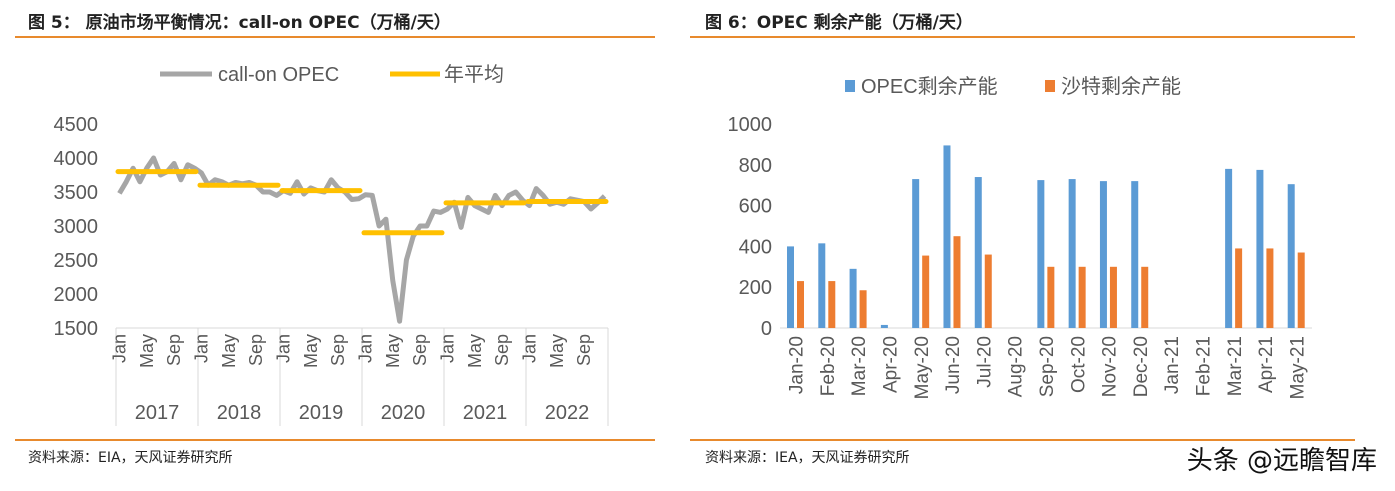  I want to click on year-label: 2020, so click(403, 413).